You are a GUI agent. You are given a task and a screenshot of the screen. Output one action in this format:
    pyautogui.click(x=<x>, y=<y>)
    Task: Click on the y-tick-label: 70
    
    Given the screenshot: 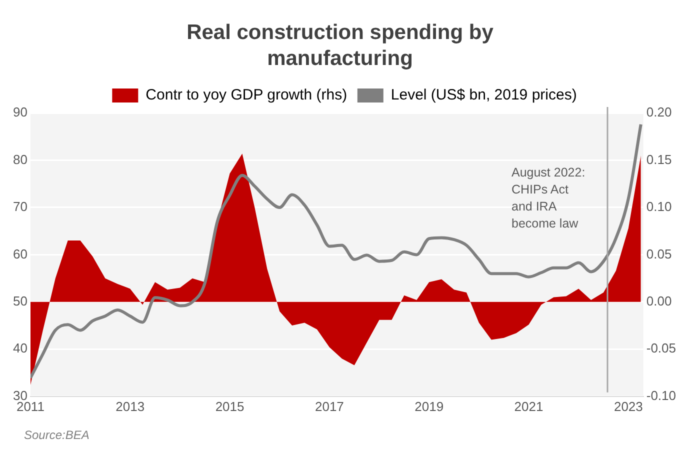 What is the action you would take?
    pyautogui.click(x=20, y=206)
    